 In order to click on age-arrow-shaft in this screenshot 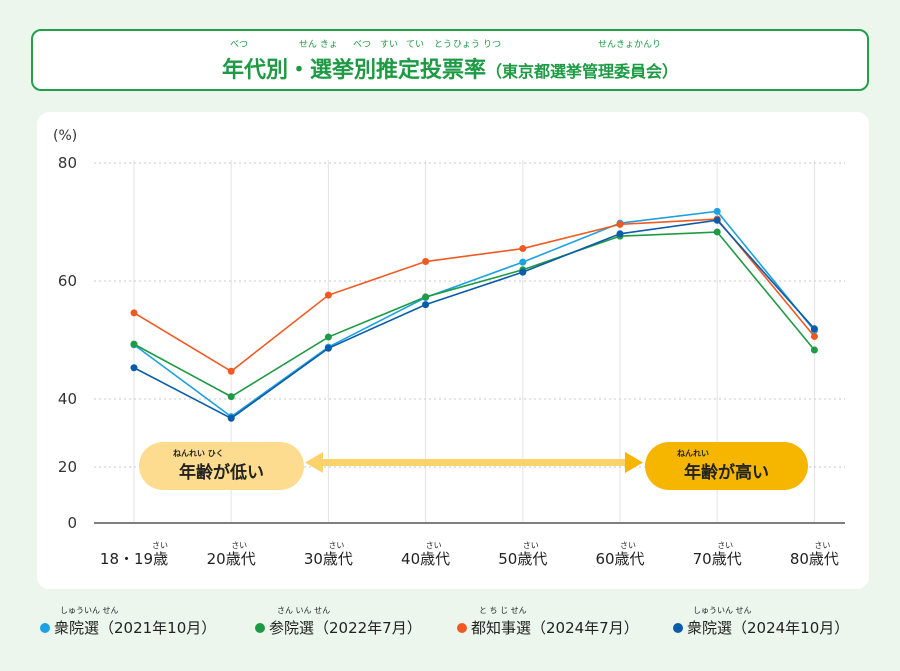, I will do `click(474, 462)`.